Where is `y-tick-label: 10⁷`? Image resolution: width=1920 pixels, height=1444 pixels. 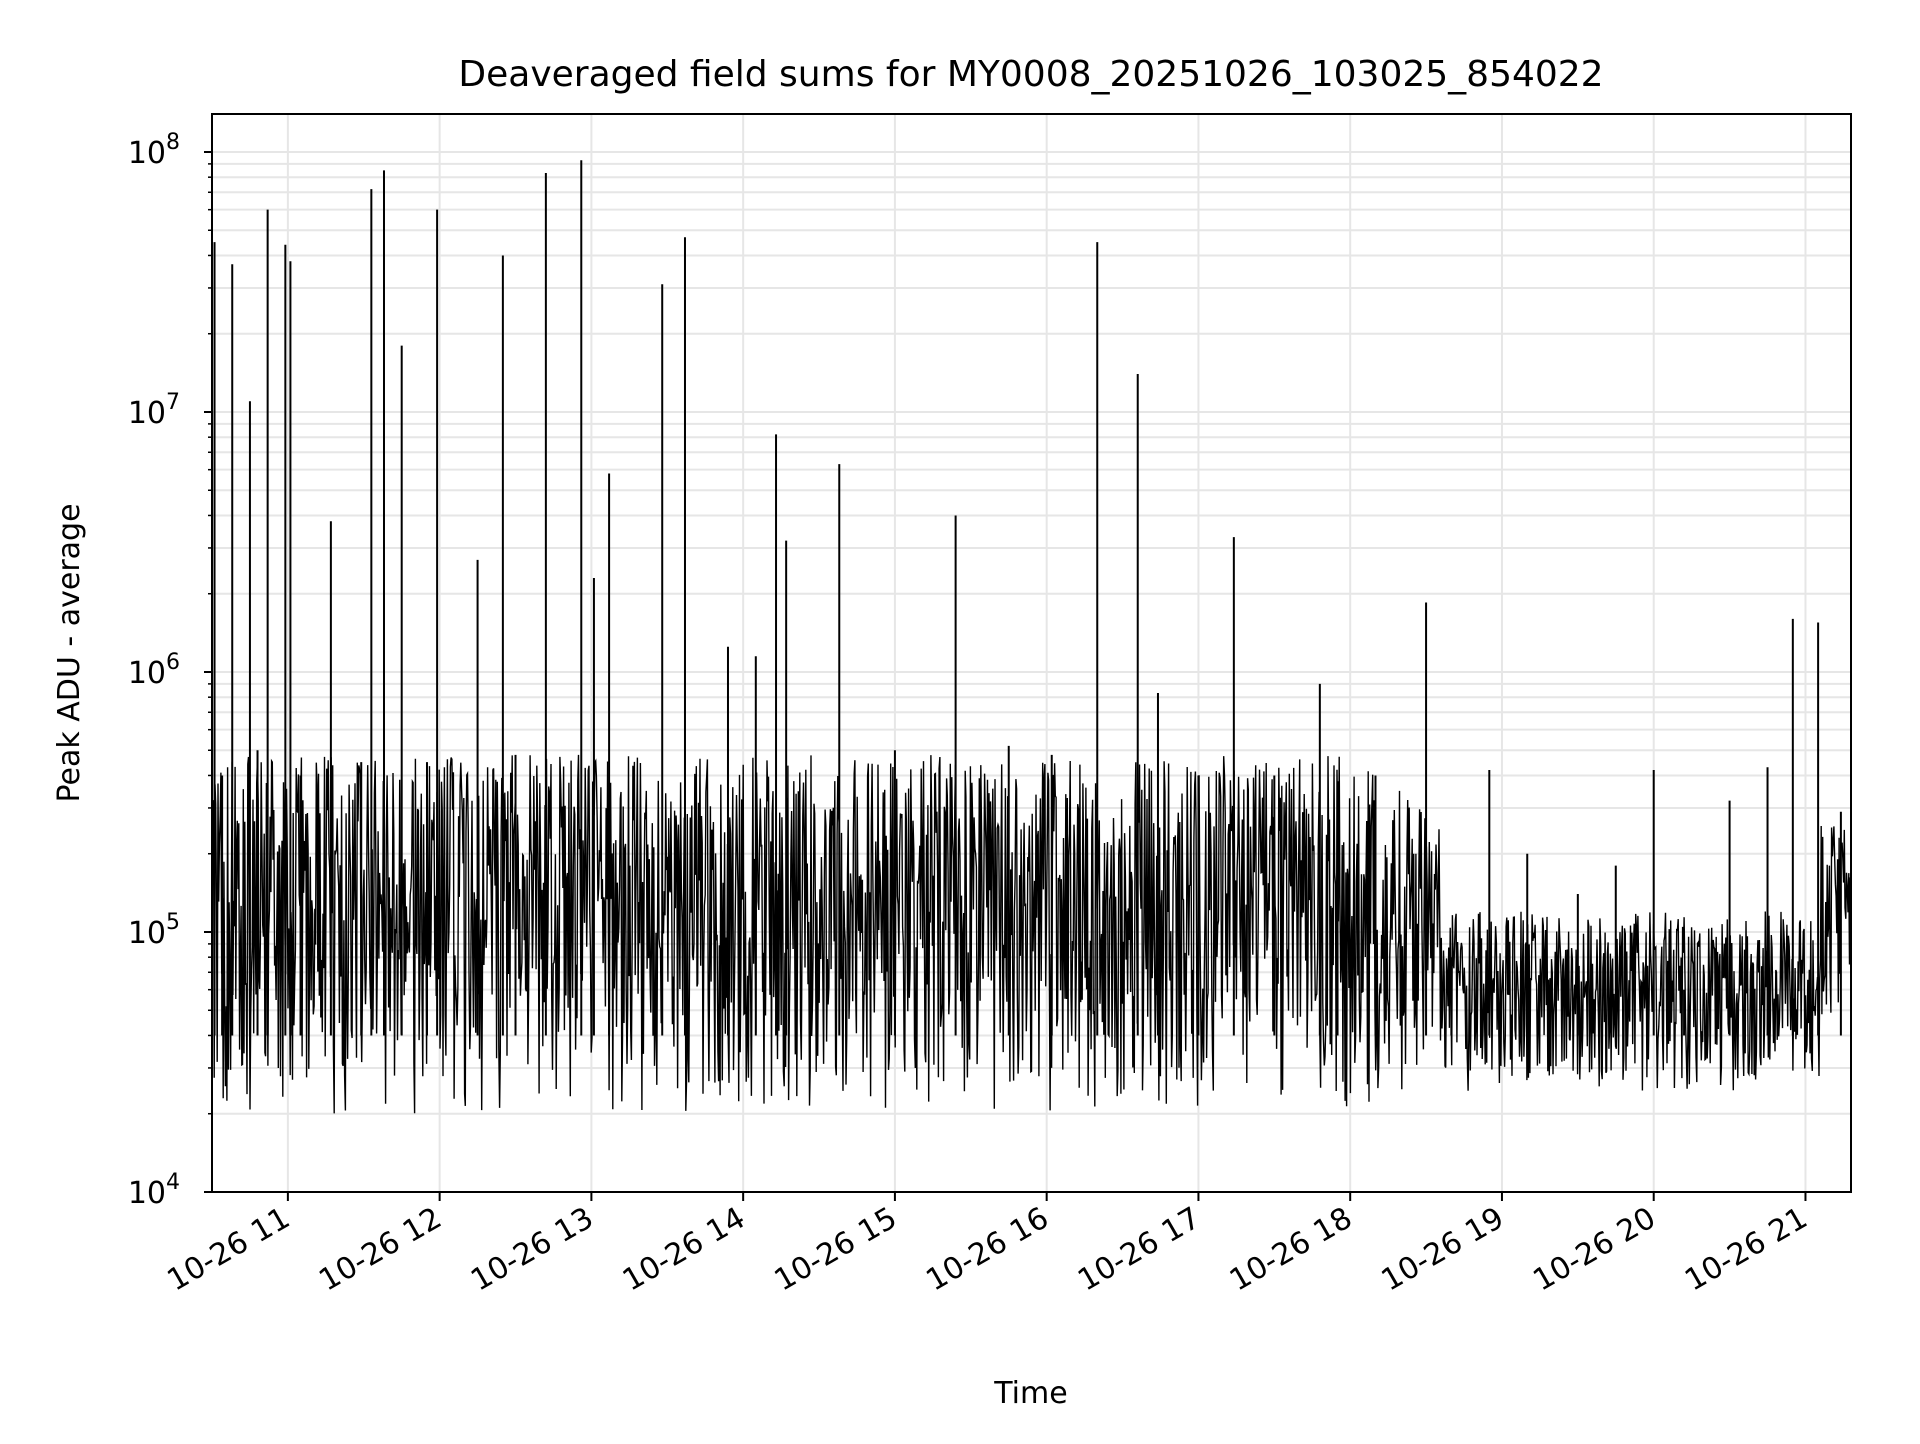
y-tick-label: 10⁷ is located at coordinates (154, 410).